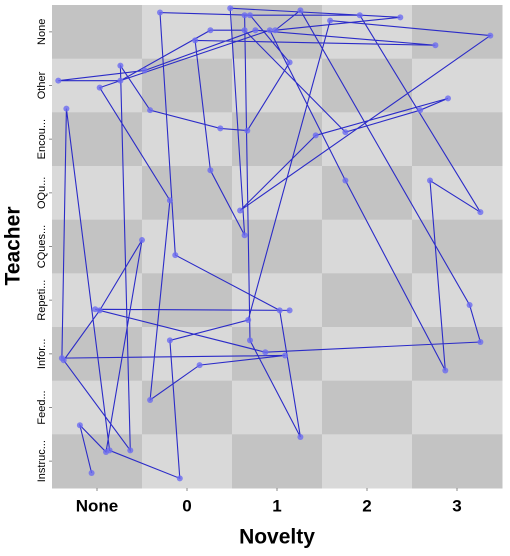  What do you see at coordinates (366, 505) in the screenshot?
I see `x-tick-label: 2` at bounding box center [366, 505].